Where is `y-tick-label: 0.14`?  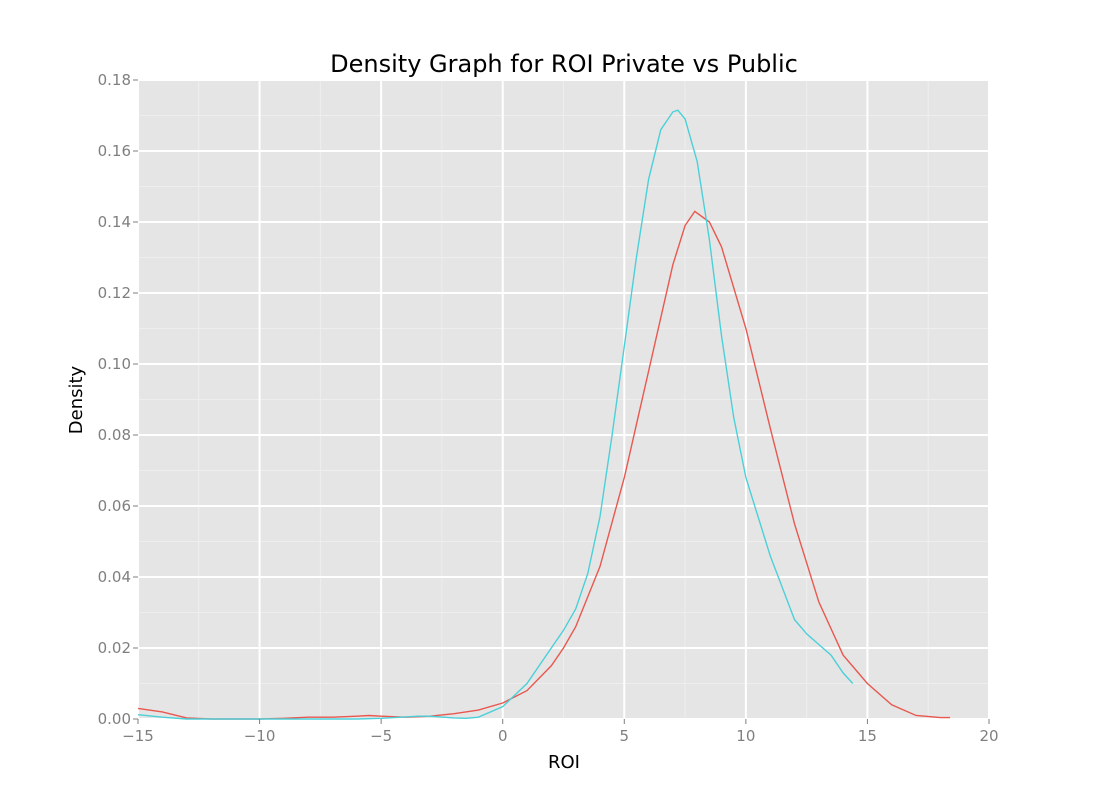 y-tick-label: 0.14 is located at coordinates (114, 222).